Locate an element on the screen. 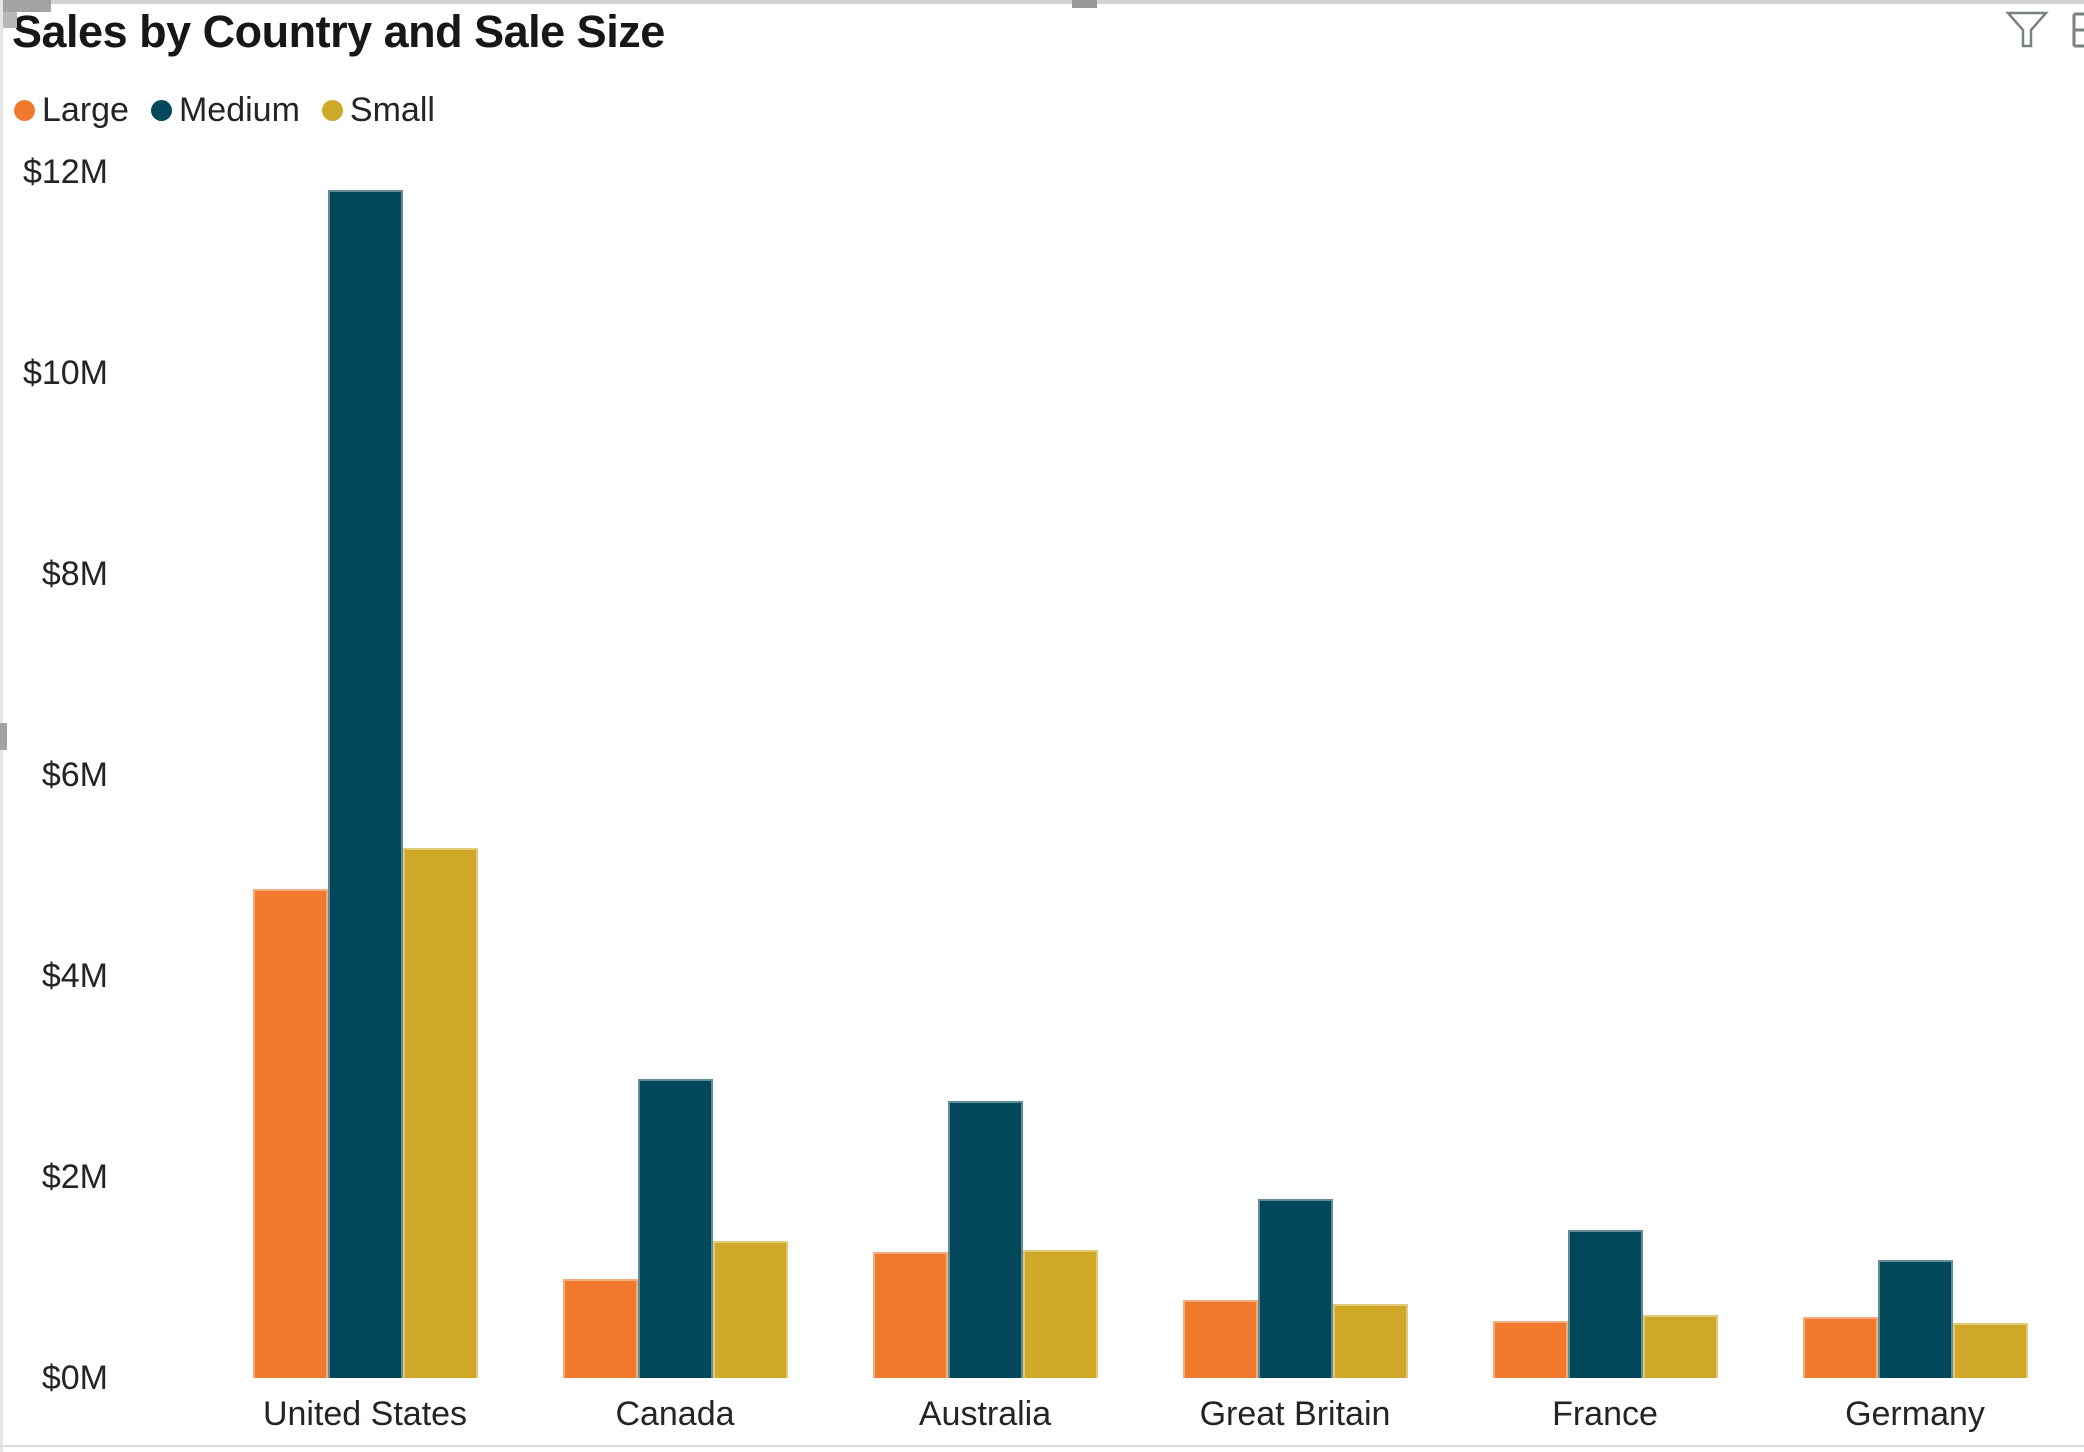 This screenshot has width=2084, height=1452. filter-icon is located at coordinates (2027, 30).